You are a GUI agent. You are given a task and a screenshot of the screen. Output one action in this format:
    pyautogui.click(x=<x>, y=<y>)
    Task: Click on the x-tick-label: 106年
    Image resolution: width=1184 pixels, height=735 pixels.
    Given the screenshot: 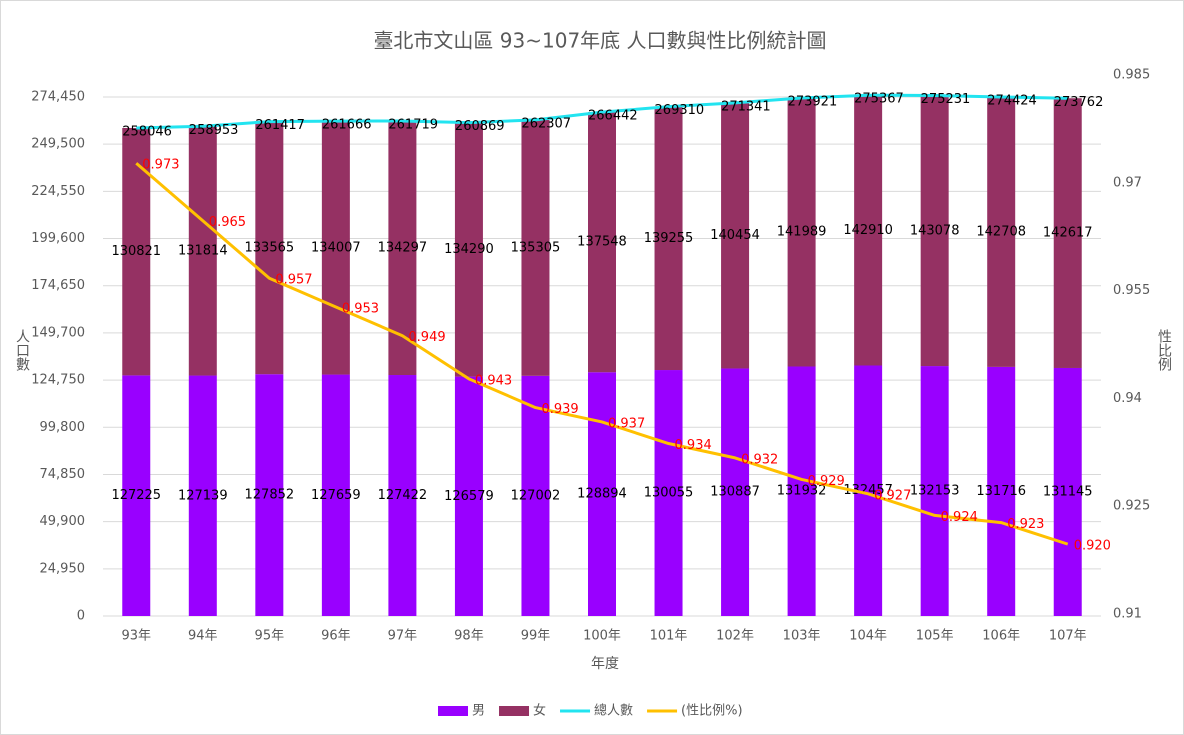 What is the action you would take?
    pyautogui.click(x=1001, y=636)
    